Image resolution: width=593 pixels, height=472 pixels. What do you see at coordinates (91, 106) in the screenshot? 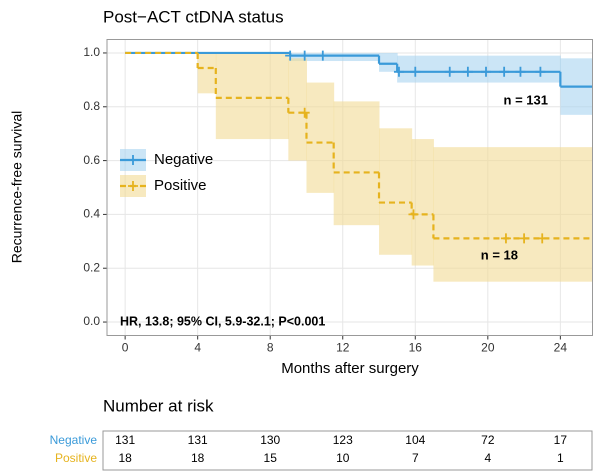
I see `y-tick-label: 0.8` at bounding box center [91, 106].